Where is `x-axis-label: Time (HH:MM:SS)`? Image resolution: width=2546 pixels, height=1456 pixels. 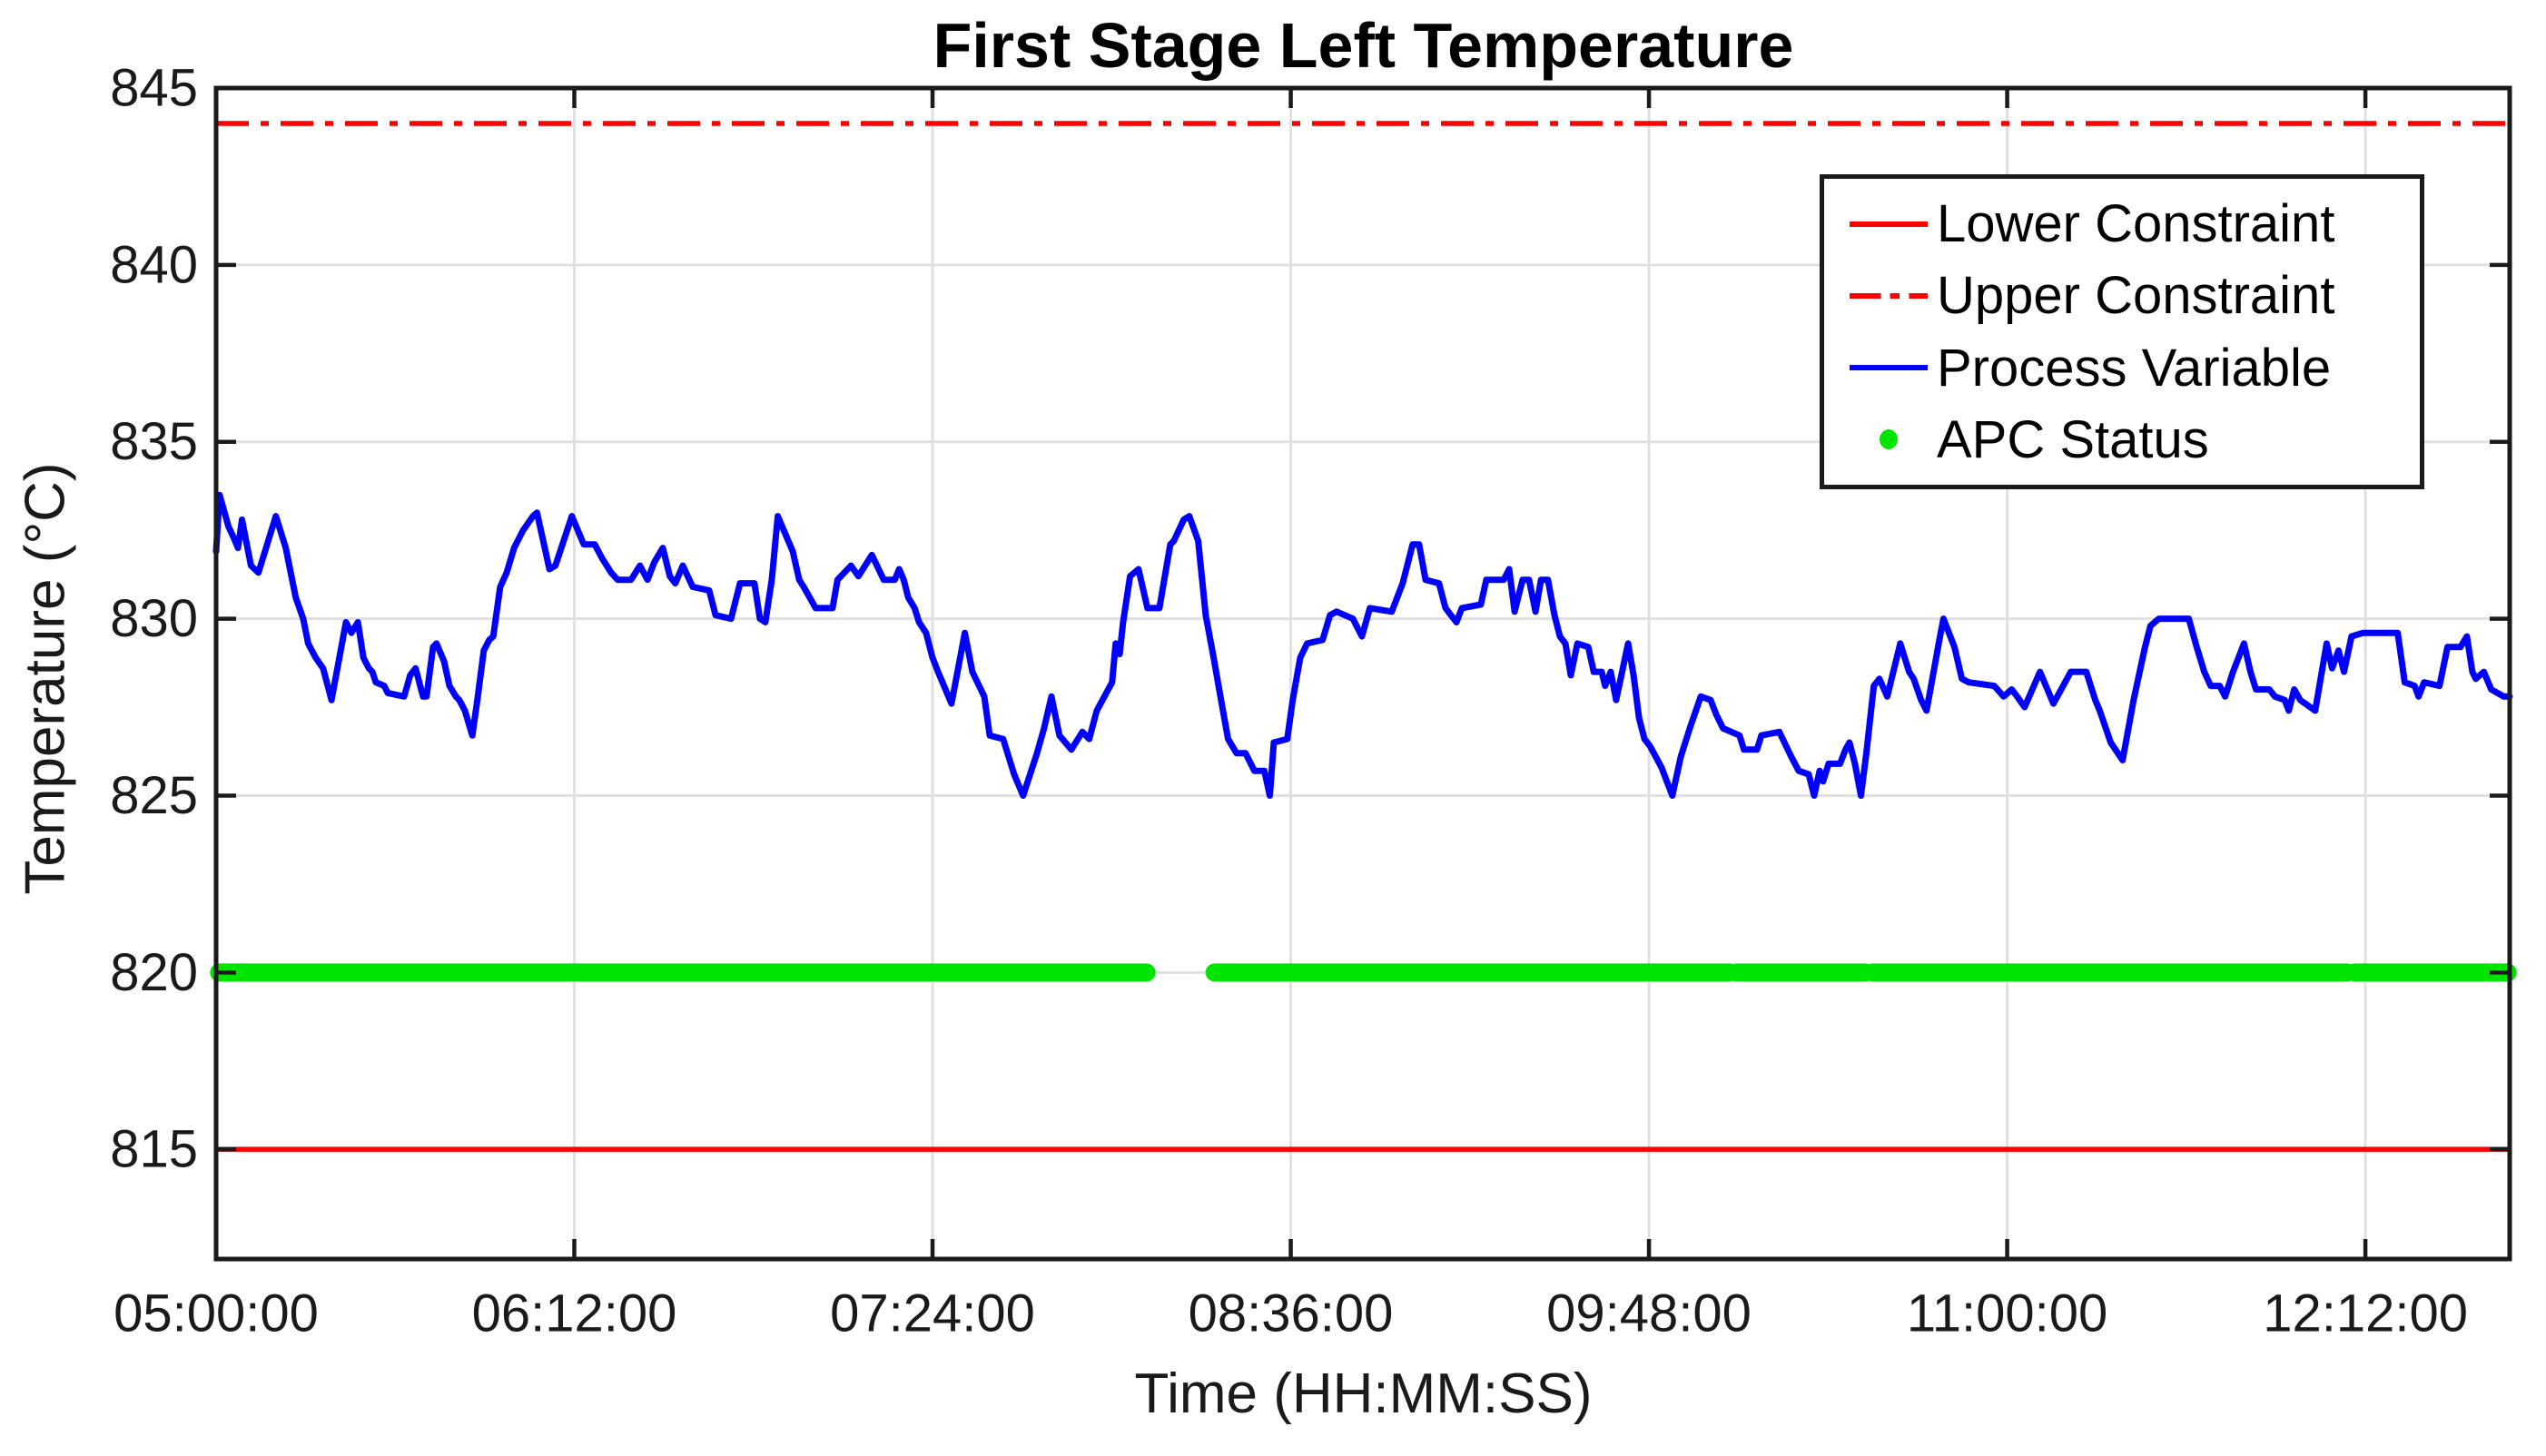 x-axis-label: Time (HH:MM:SS) is located at coordinates (1363, 1394).